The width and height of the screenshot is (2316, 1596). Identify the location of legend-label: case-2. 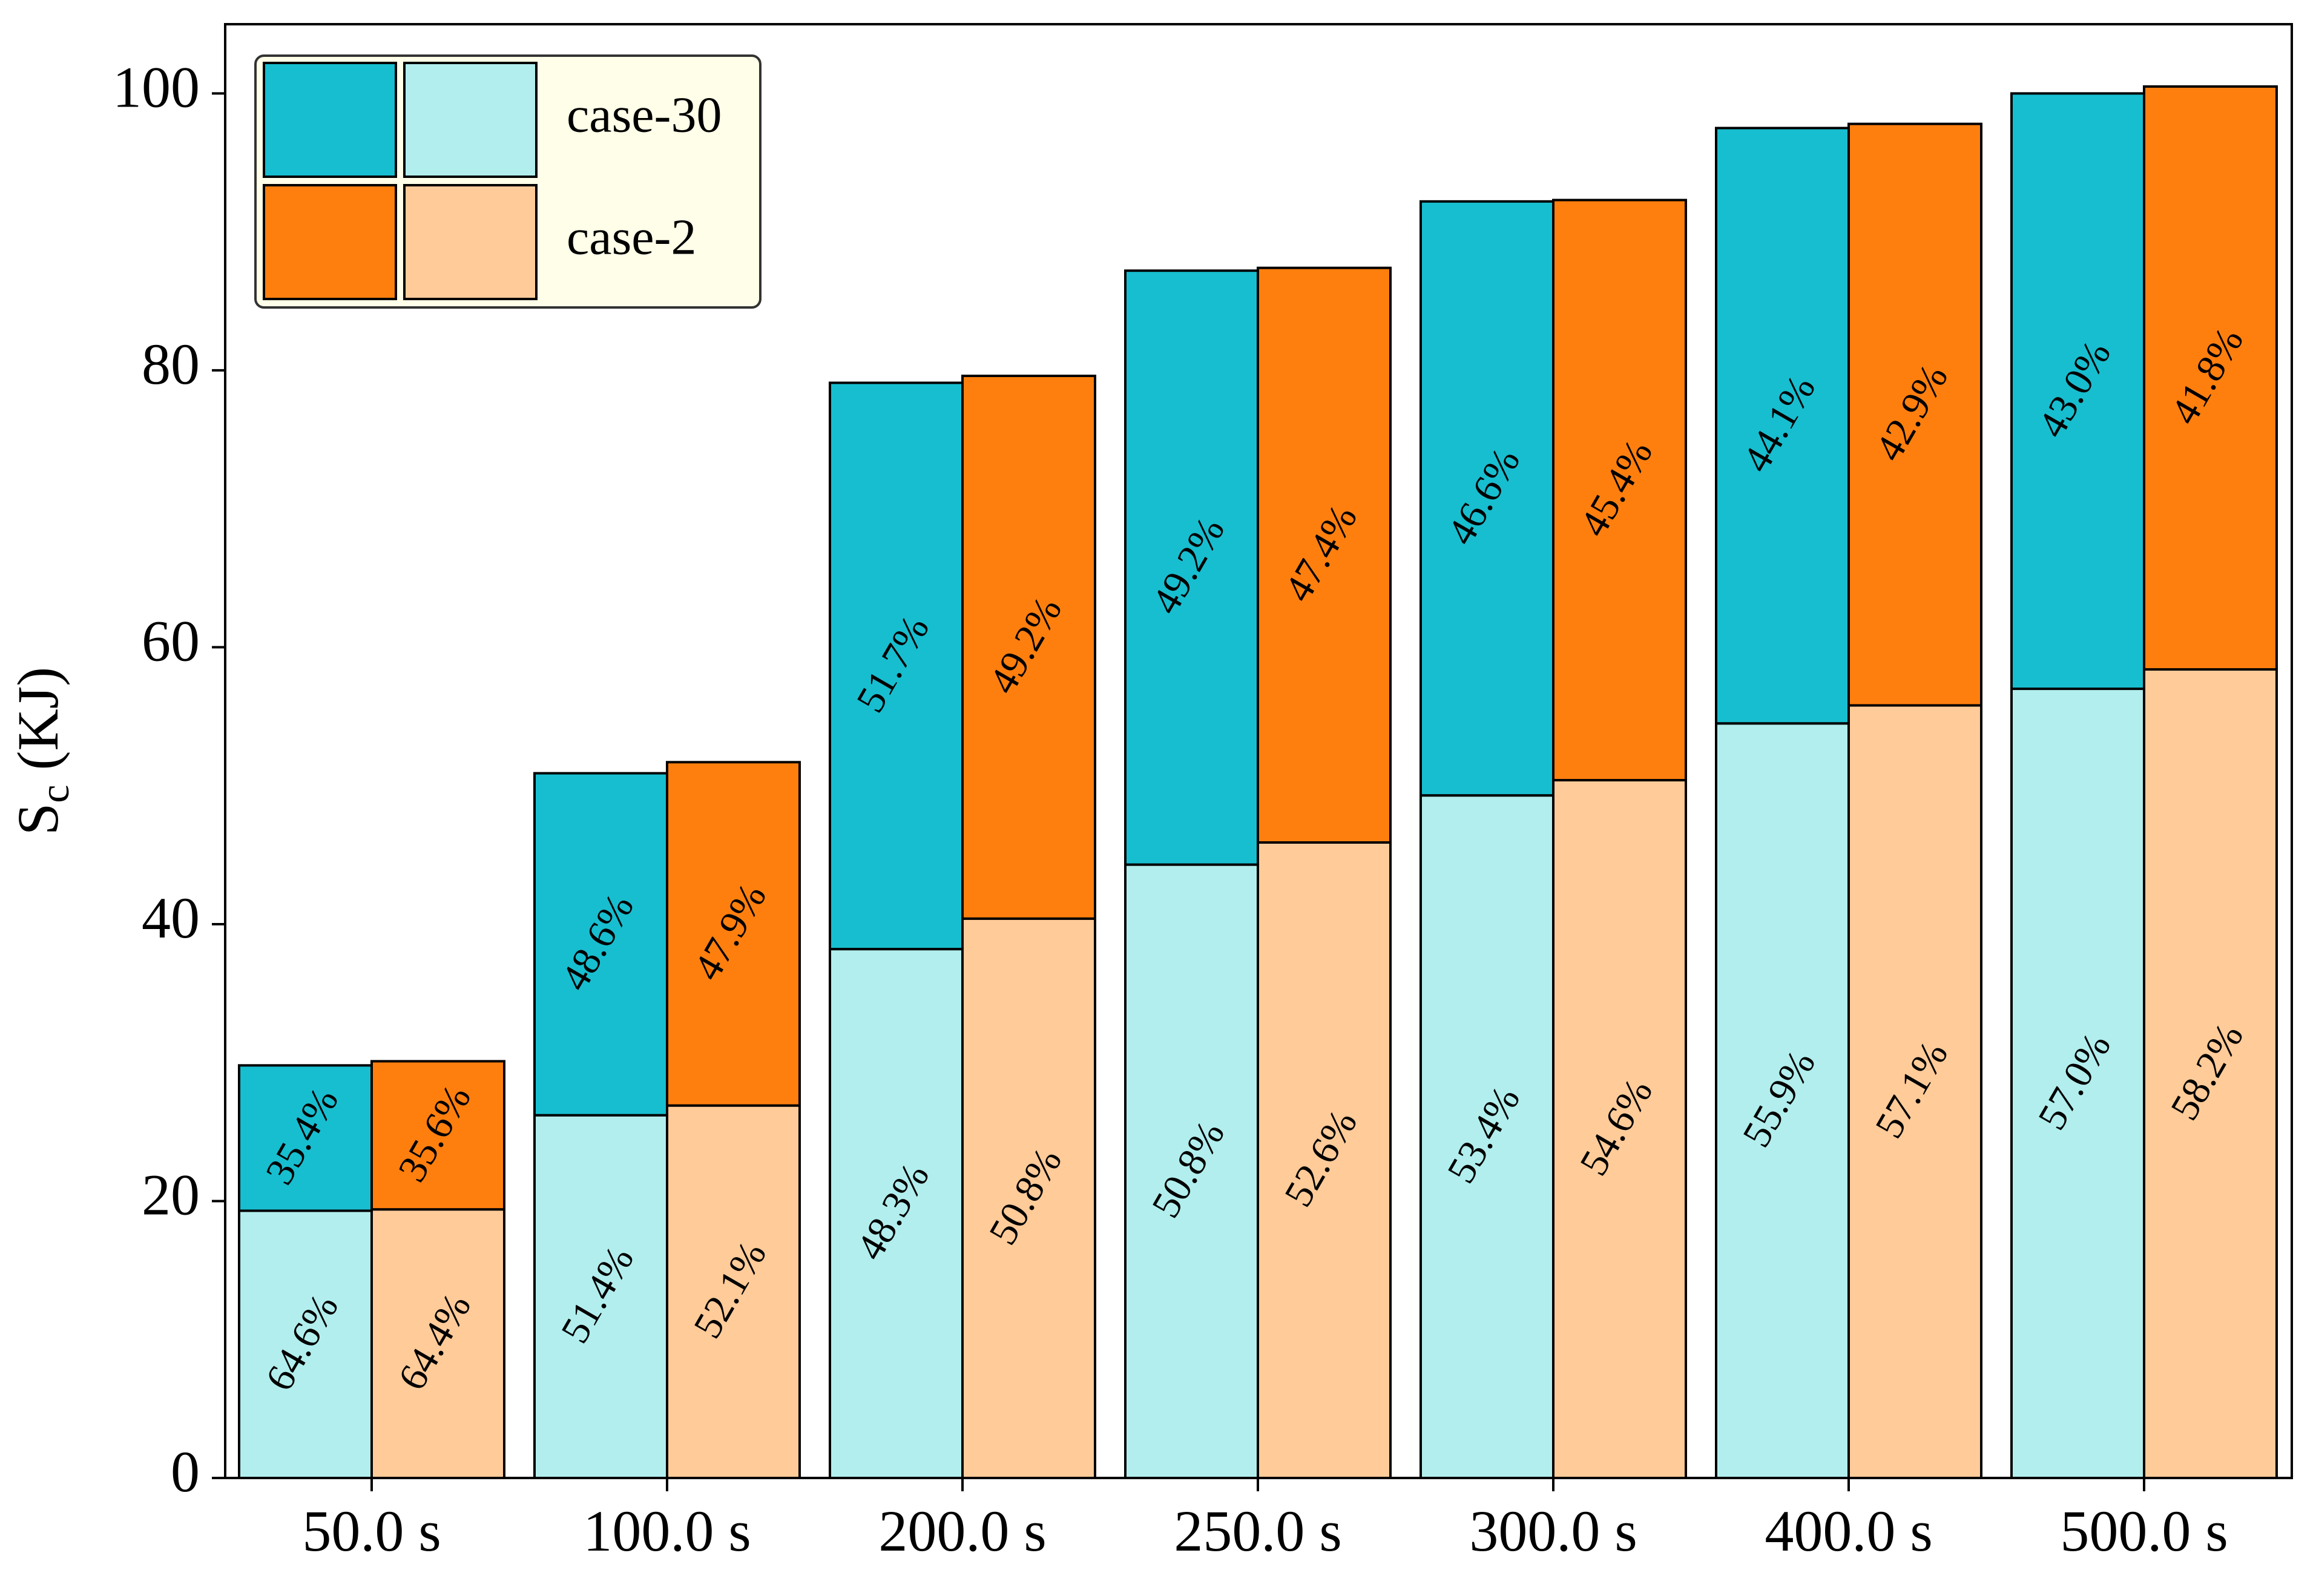
(632, 237).